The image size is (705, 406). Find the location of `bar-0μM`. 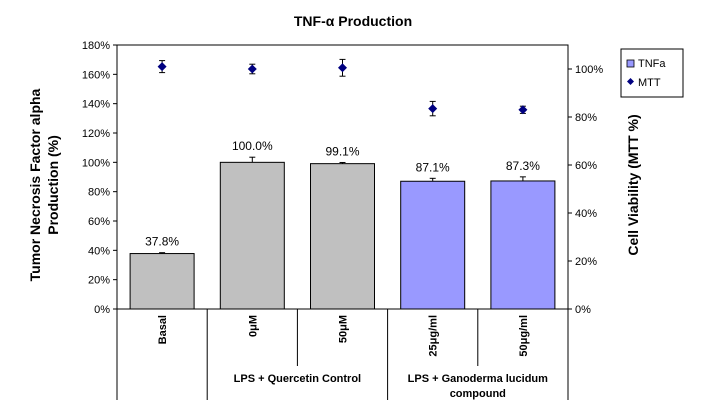

bar-0μM is located at coordinates (252, 235).